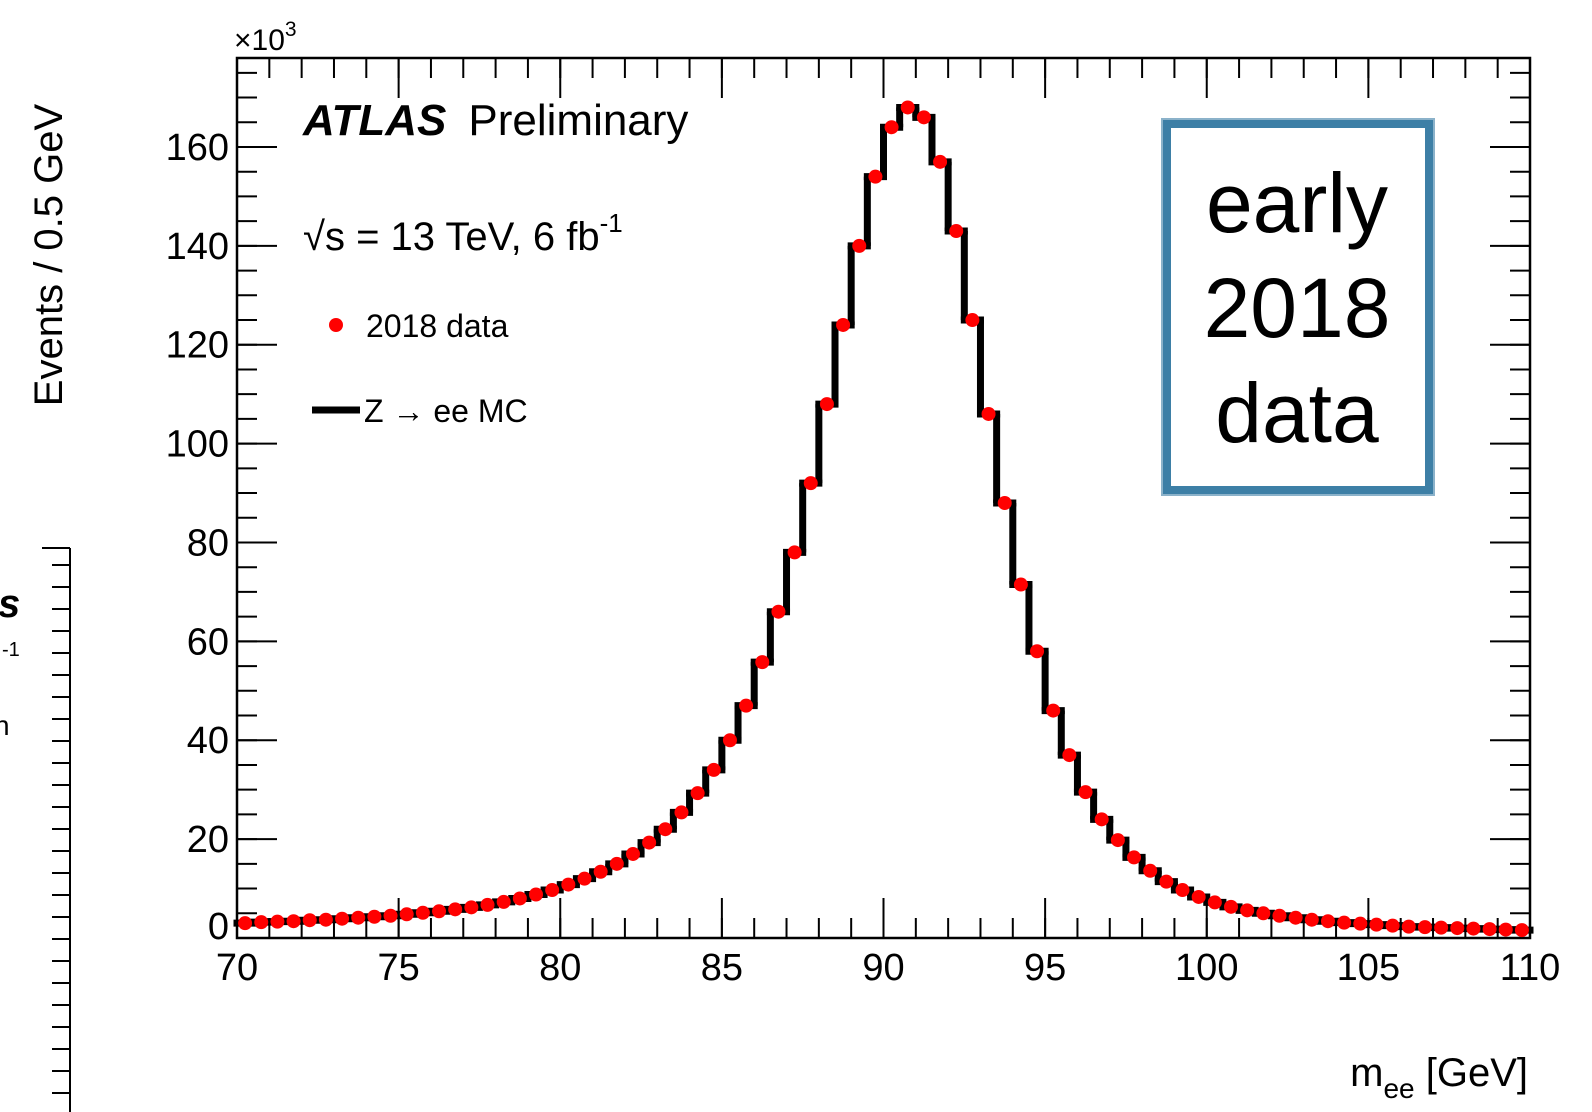 This screenshot has height=1112, width=1592. I want to click on x-axis-label: mee [GeV], so click(1439, 1077).